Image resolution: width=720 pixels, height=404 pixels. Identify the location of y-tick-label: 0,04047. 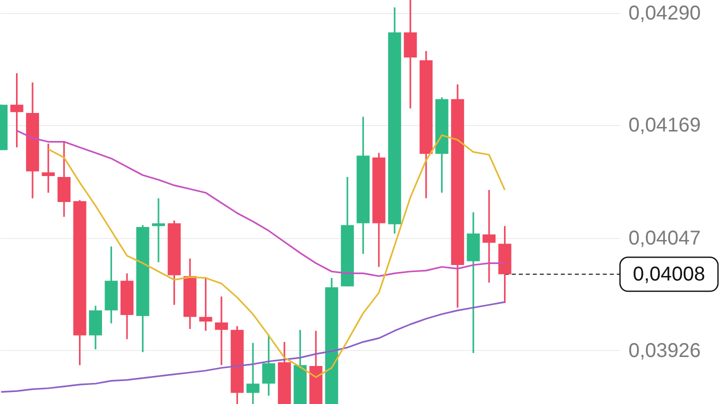
(664, 239).